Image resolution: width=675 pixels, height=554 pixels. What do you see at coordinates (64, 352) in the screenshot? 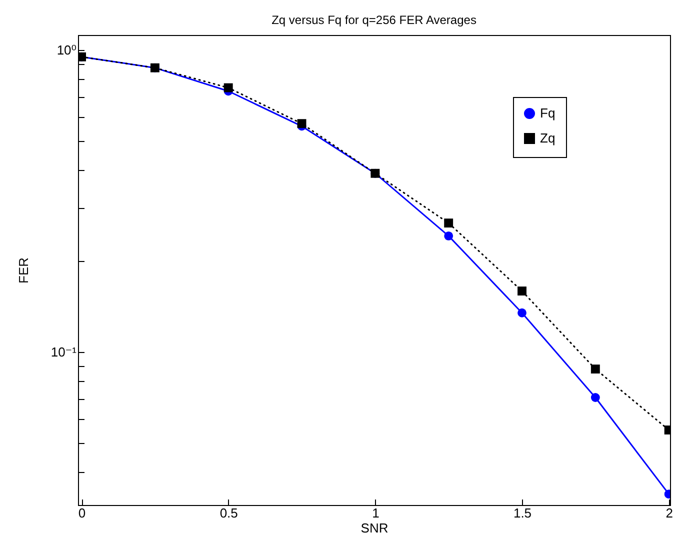
I see `y-tick-label: 10⁻¹` at bounding box center [64, 352].